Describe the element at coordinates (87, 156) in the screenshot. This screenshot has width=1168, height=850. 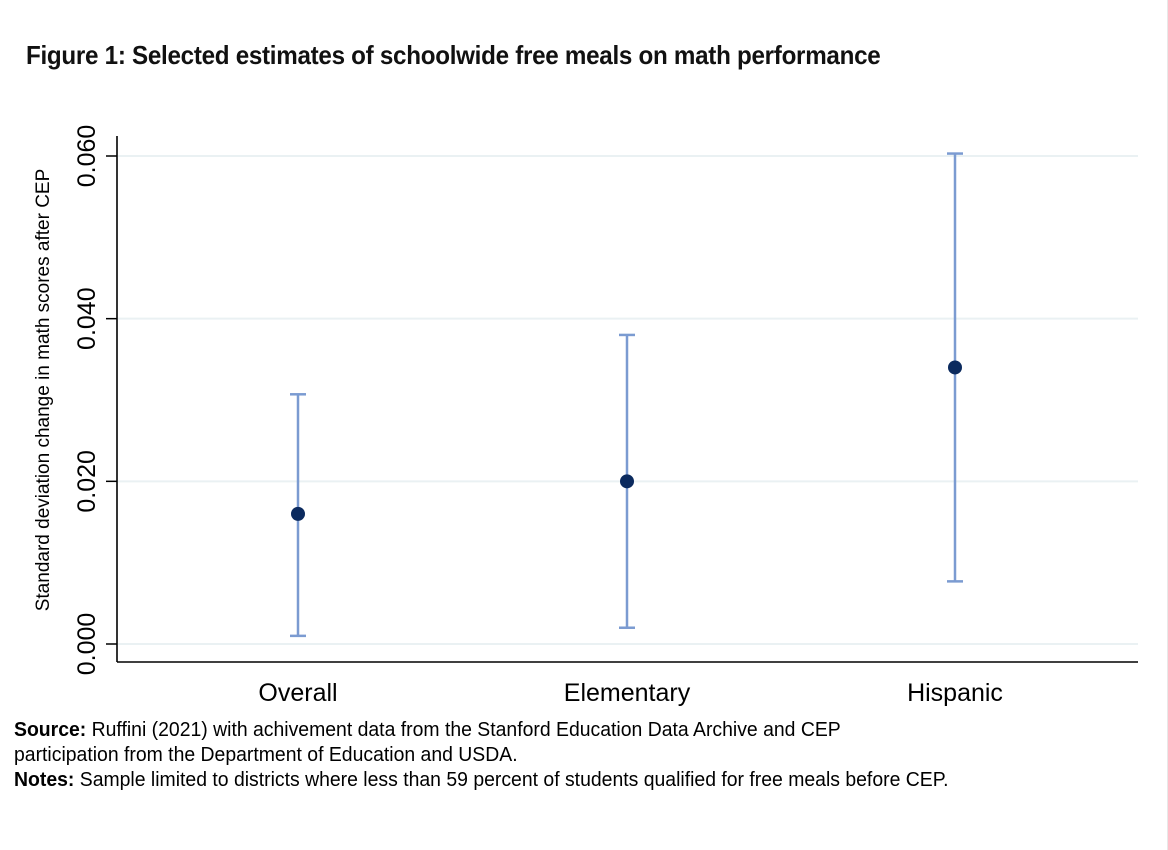
I see `y-tick-label: 0.060` at that location.